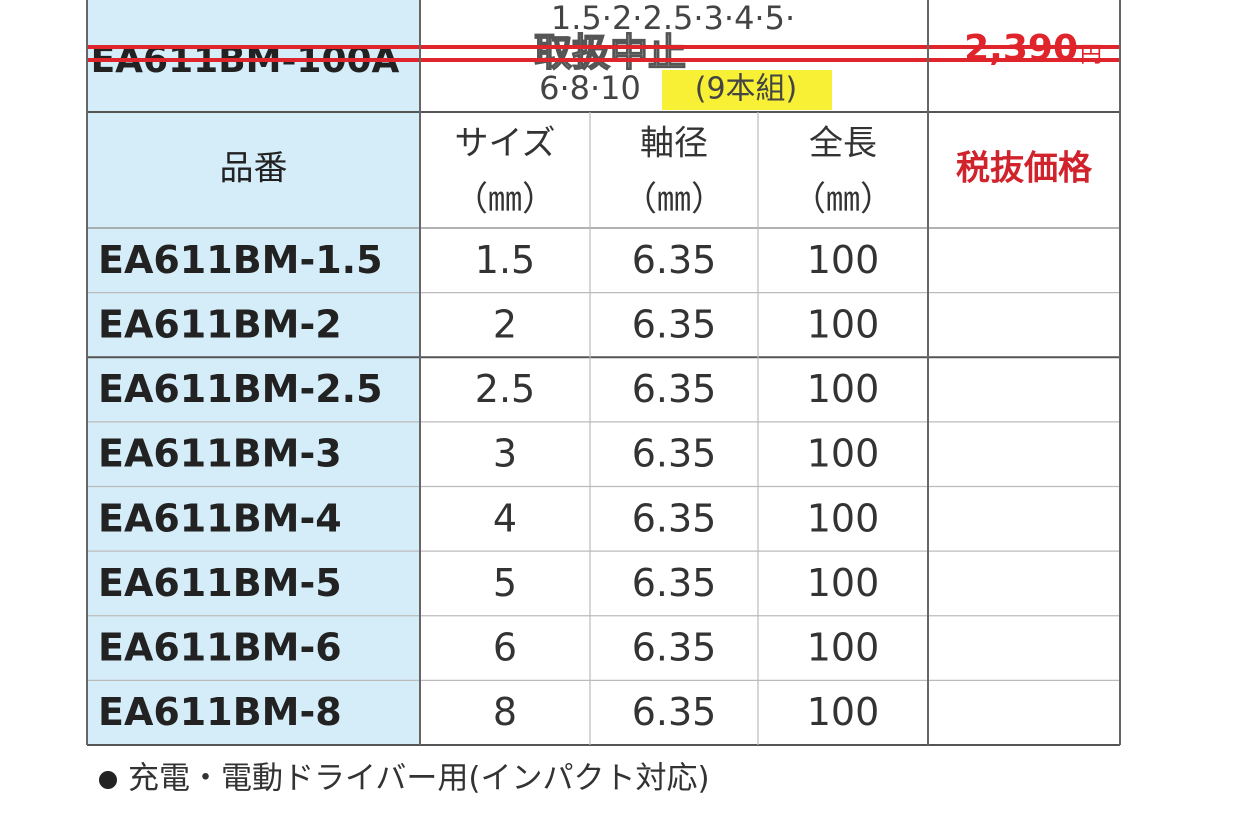  What do you see at coordinates (505, 324) in the screenshot?
I see `cell: 2` at bounding box center [505, 324].